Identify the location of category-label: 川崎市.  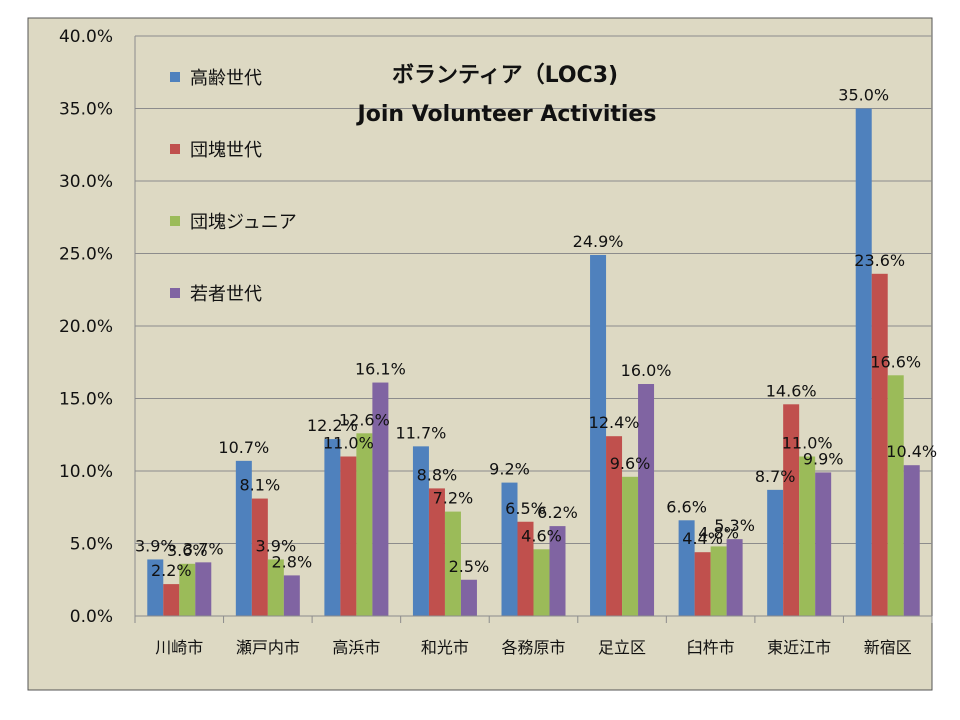
(179, 647).